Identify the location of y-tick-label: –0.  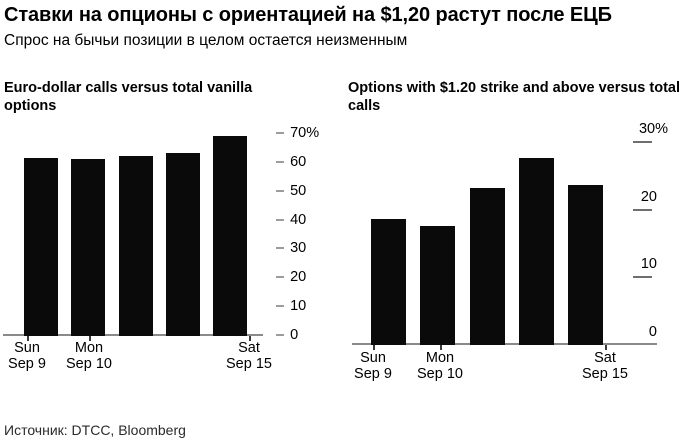
(287, 335).